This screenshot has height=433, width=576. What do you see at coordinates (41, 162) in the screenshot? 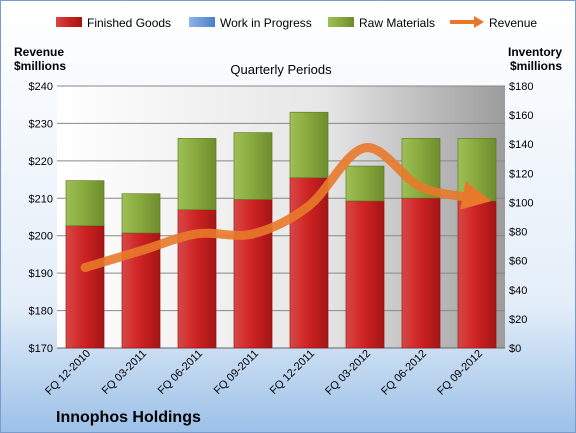
I see `left-tick-label: $220` at bounding box center [41, 162].